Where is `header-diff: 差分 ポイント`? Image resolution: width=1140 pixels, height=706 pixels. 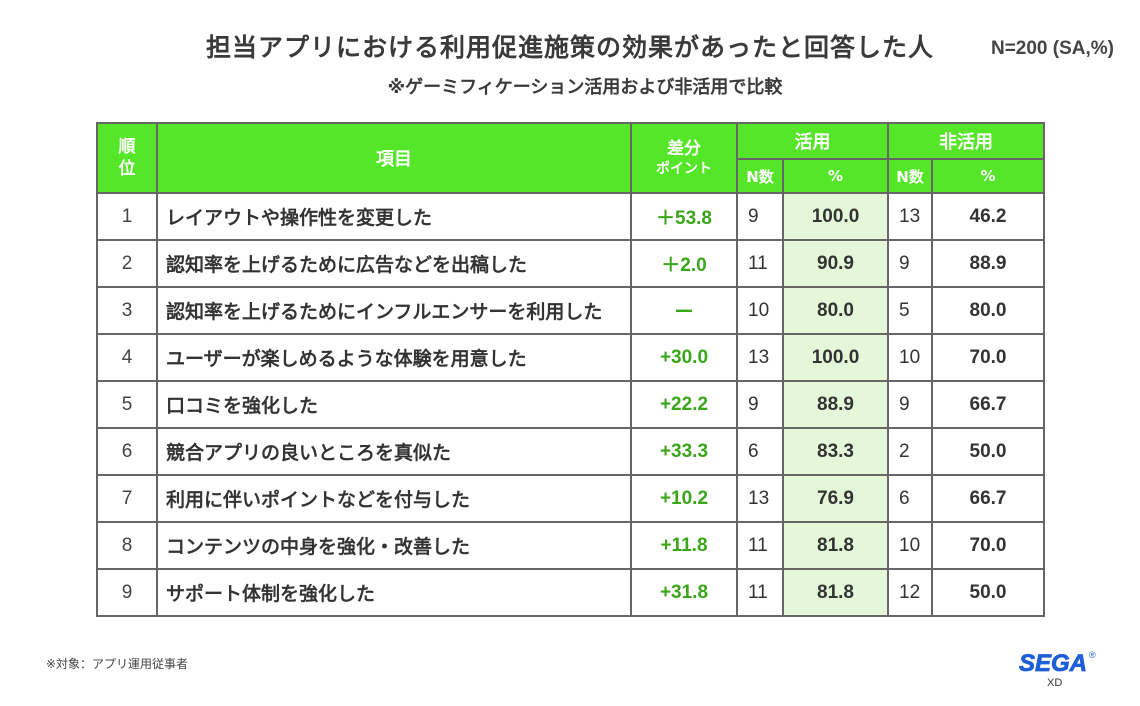
header-diff: 差分 ポイント is located at coordinates (684, 158).